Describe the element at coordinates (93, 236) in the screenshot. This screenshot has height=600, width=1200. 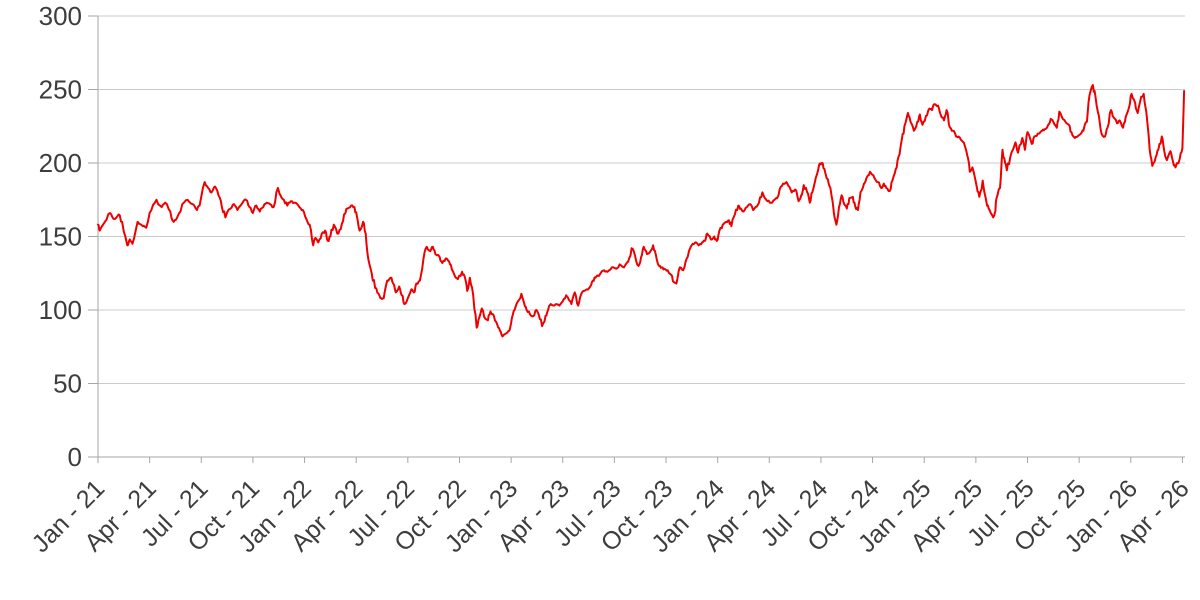
I see `y-tick-marks` at that location.